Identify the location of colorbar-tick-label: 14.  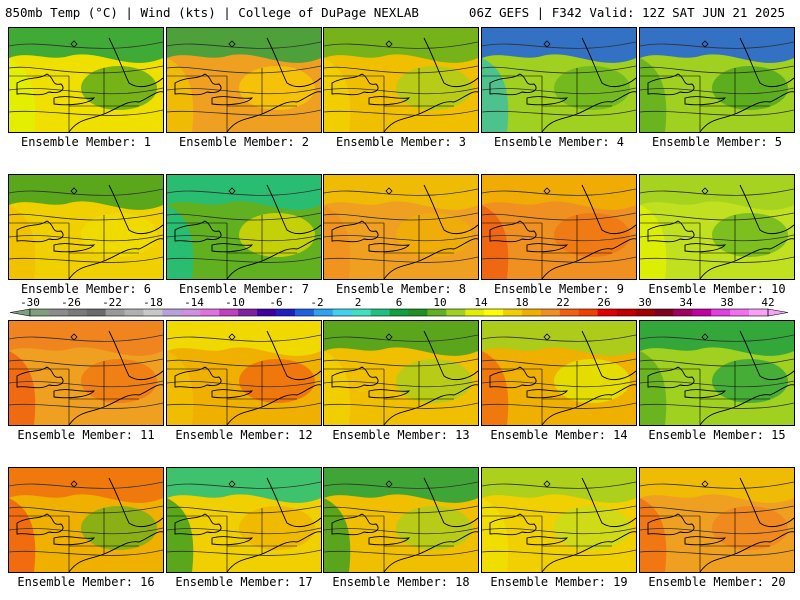
(481, 302).